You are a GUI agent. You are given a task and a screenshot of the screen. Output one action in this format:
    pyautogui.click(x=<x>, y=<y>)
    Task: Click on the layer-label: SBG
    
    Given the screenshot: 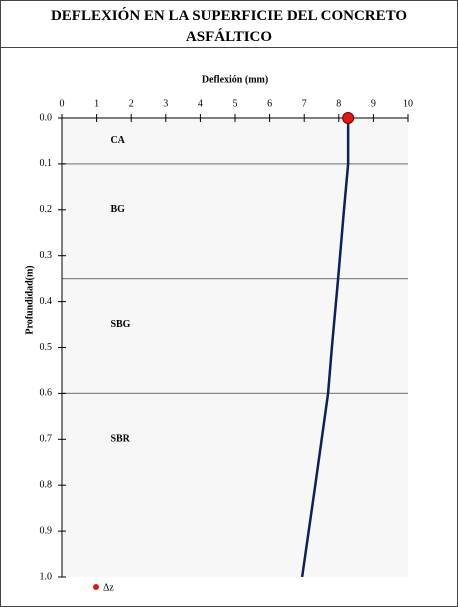 What is the action you would take?
    pyautogui.click(x=120, y=324)
    